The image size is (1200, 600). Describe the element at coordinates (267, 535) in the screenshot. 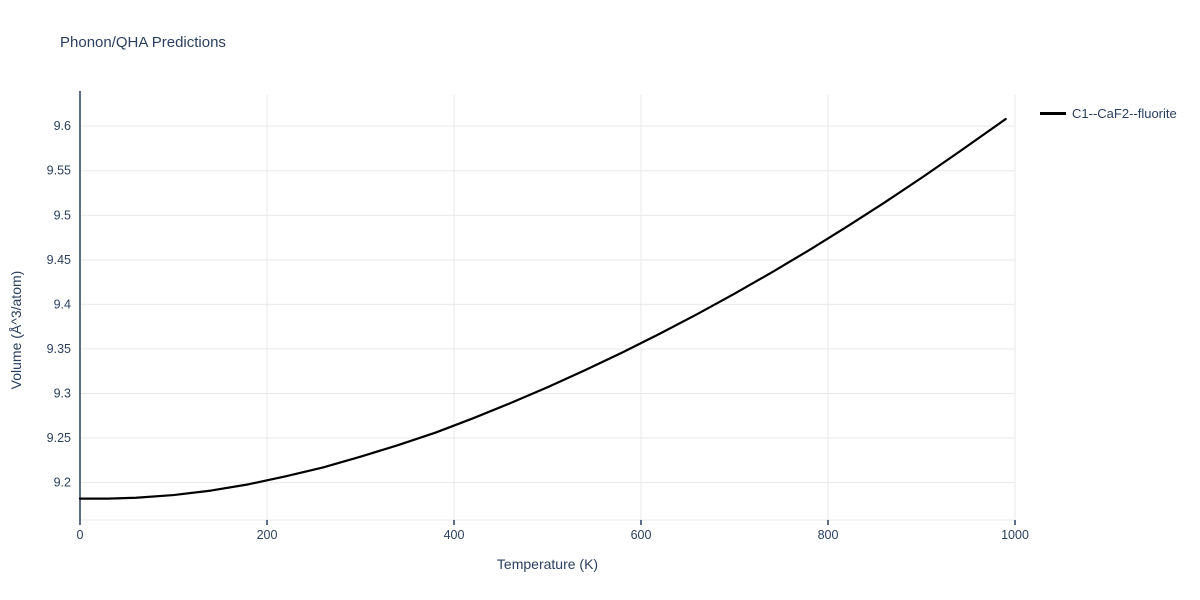

I see `x-tick-label: 200` at that location.